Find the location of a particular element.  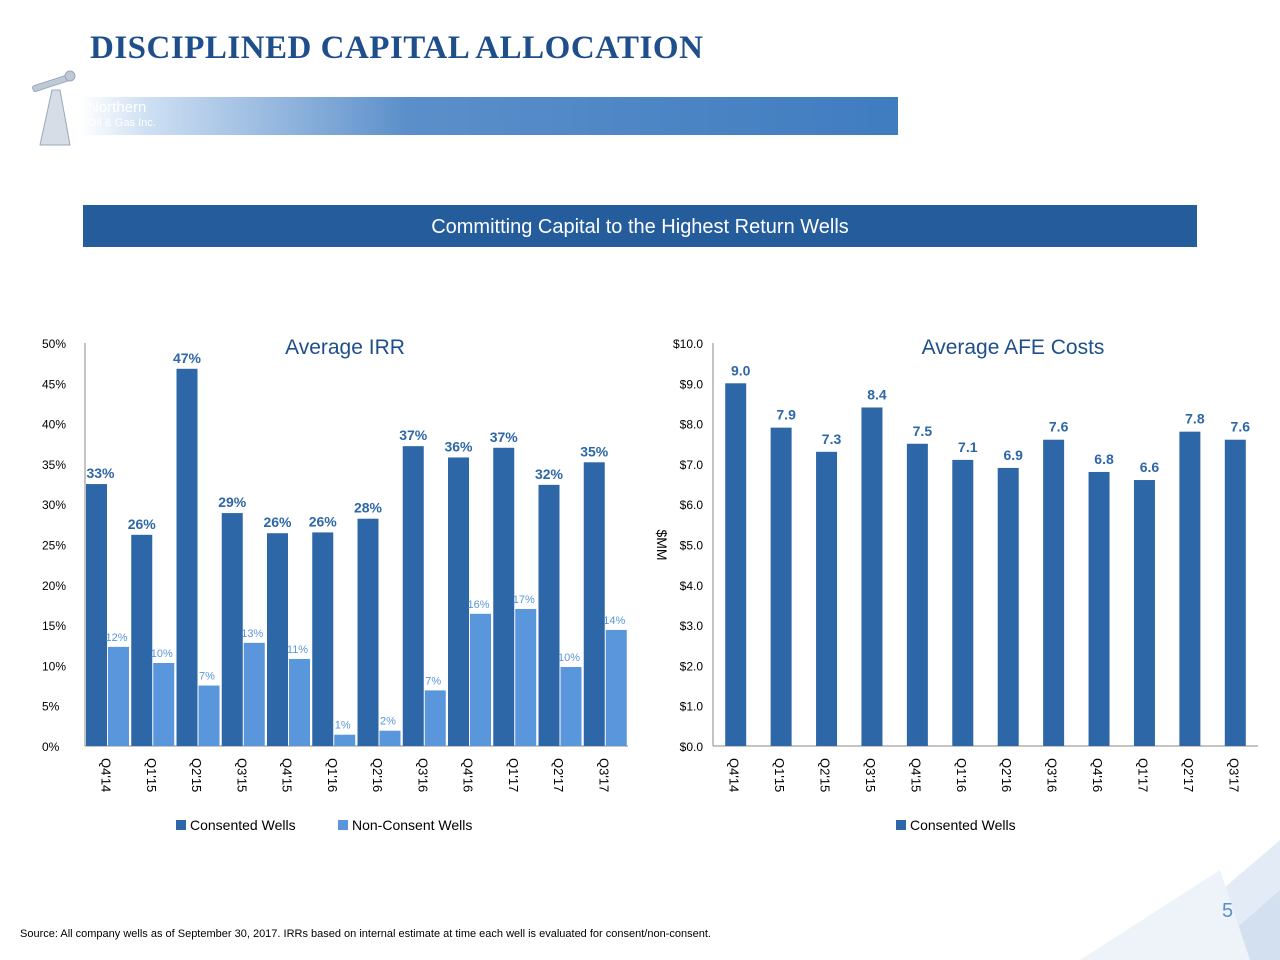

irr-label-nonconsent: 2% is located at coordinates (388, 722).